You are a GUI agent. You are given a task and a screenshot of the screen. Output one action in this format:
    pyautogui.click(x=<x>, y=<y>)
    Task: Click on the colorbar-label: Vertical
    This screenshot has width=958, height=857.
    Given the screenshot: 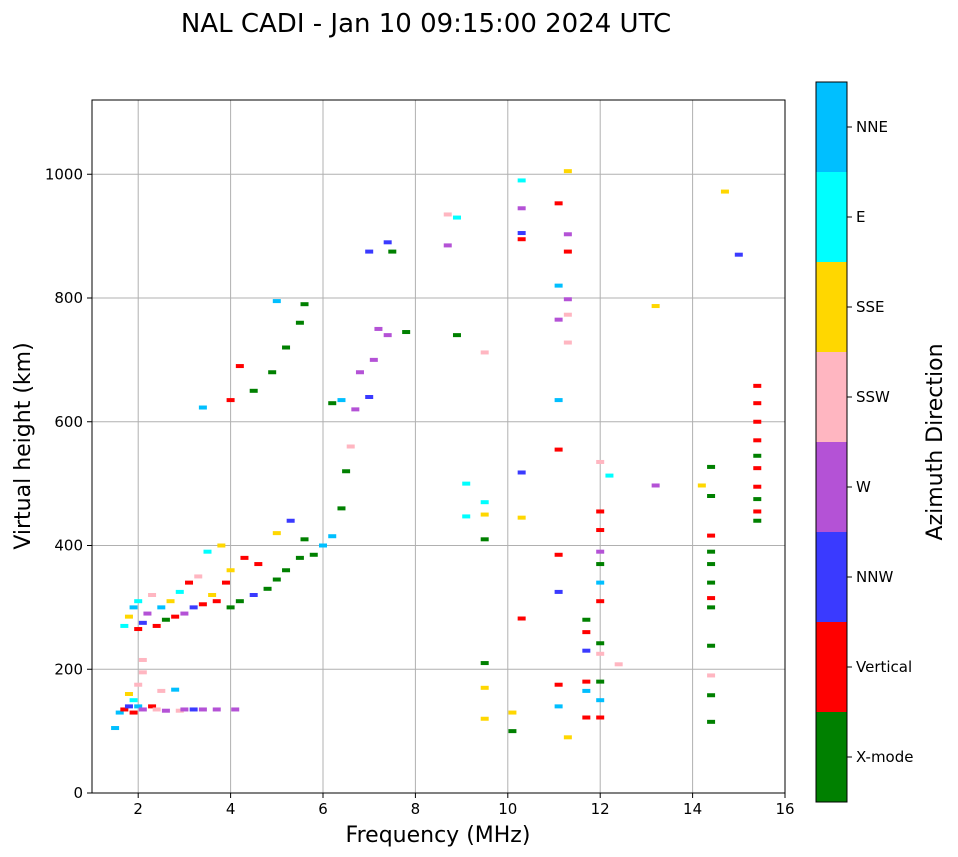 What is the action you would take?
    pyautogui.click(x=884, y=667)
    